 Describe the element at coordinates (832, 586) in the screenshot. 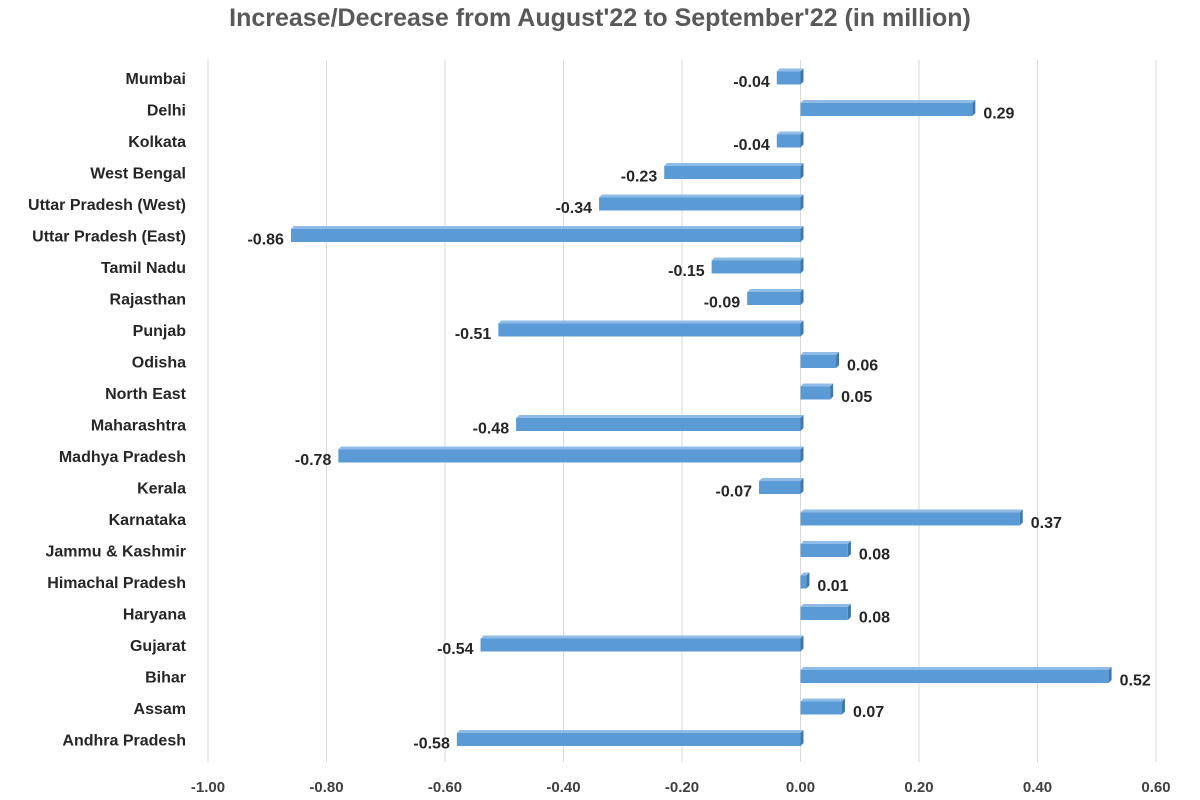

I see `data-label: 0.01` at that location.